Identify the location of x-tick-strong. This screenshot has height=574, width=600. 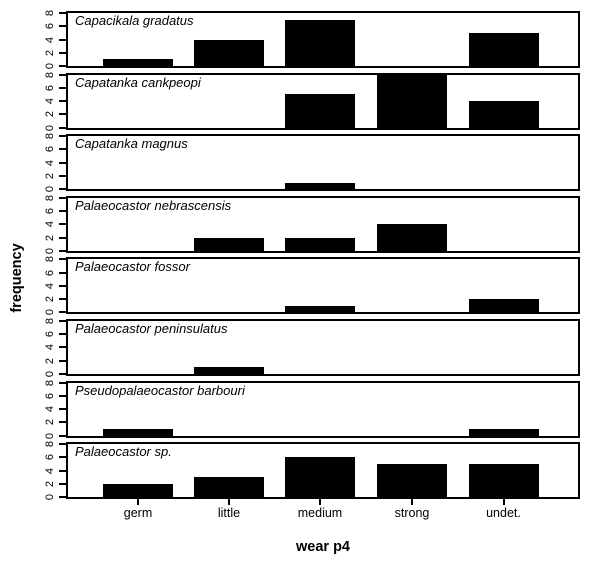
(412, 502).